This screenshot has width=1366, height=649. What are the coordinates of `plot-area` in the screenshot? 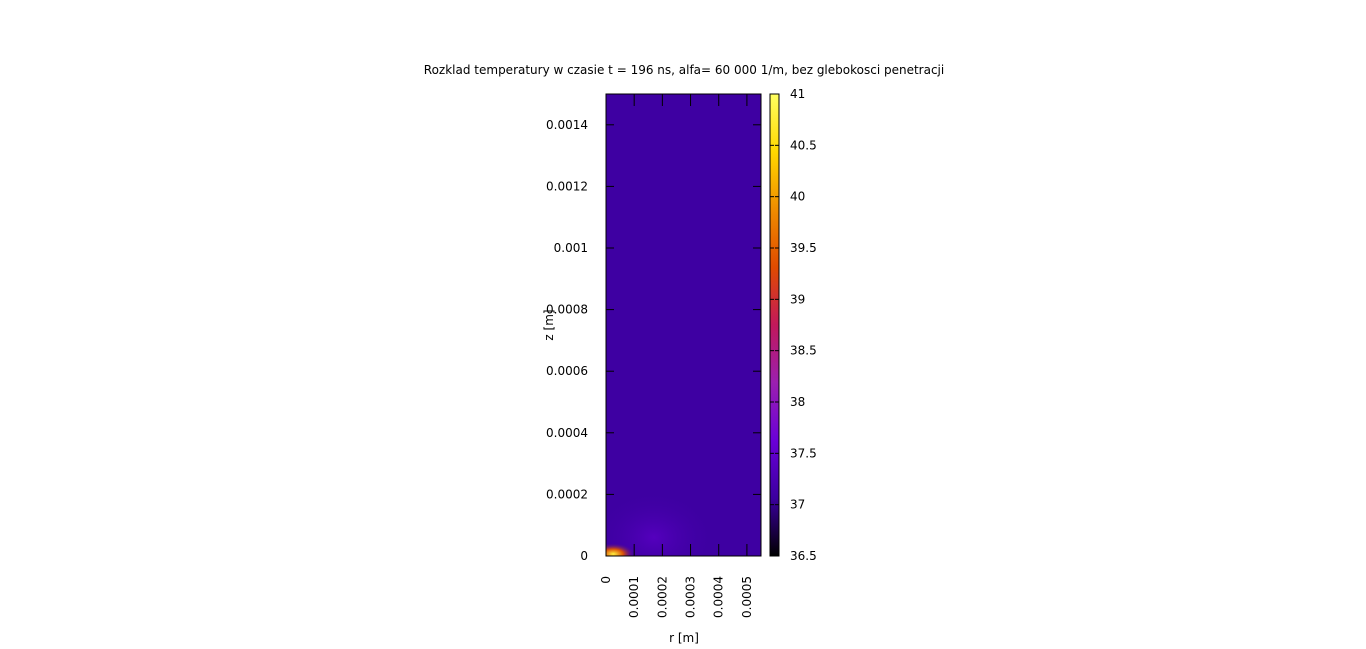 It's located at (683, 325).